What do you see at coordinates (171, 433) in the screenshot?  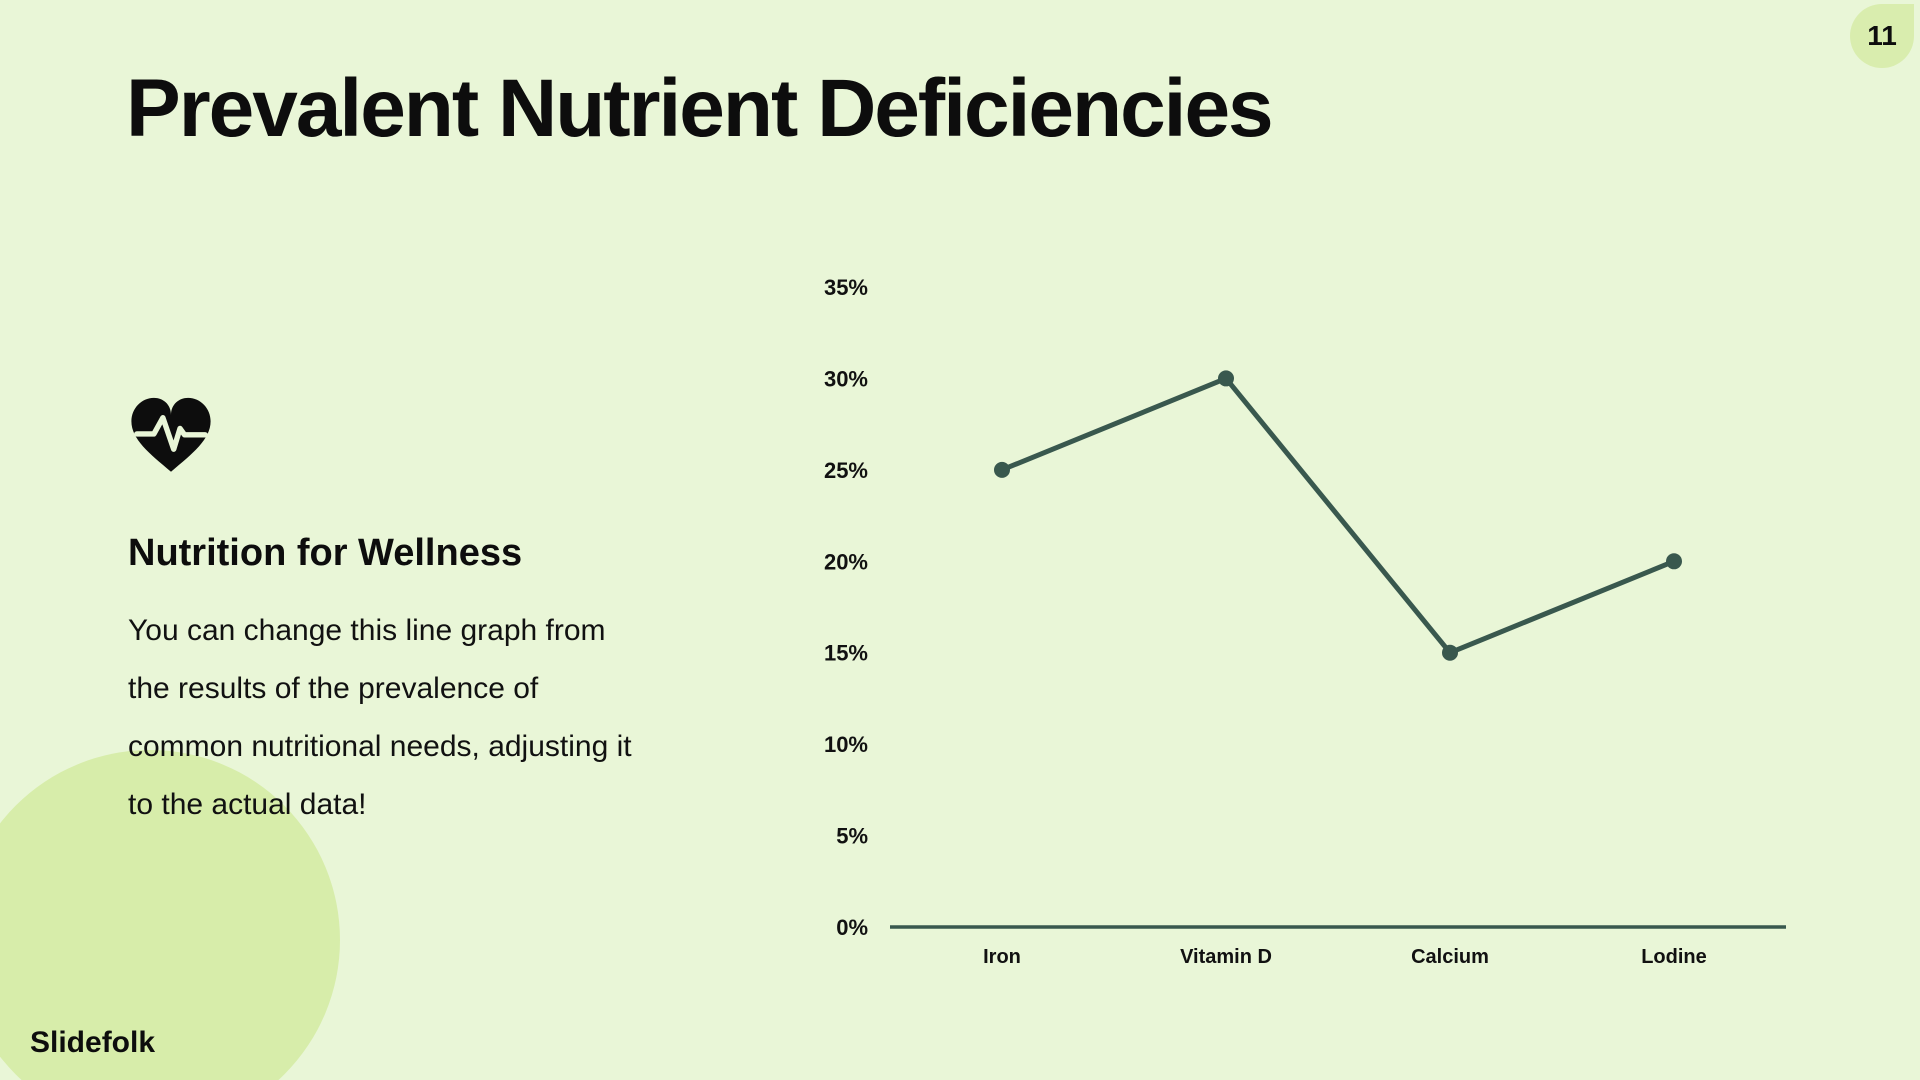 I see `heartbeat-icon` at bounding box center [171, 433].